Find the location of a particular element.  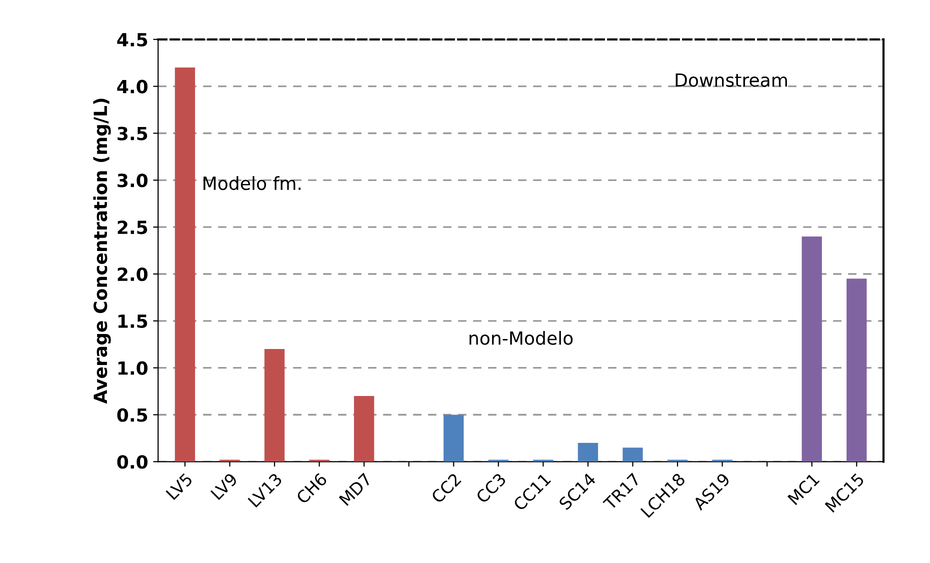

y-tick-label: 1.0 is located at coordinates (133, 368).